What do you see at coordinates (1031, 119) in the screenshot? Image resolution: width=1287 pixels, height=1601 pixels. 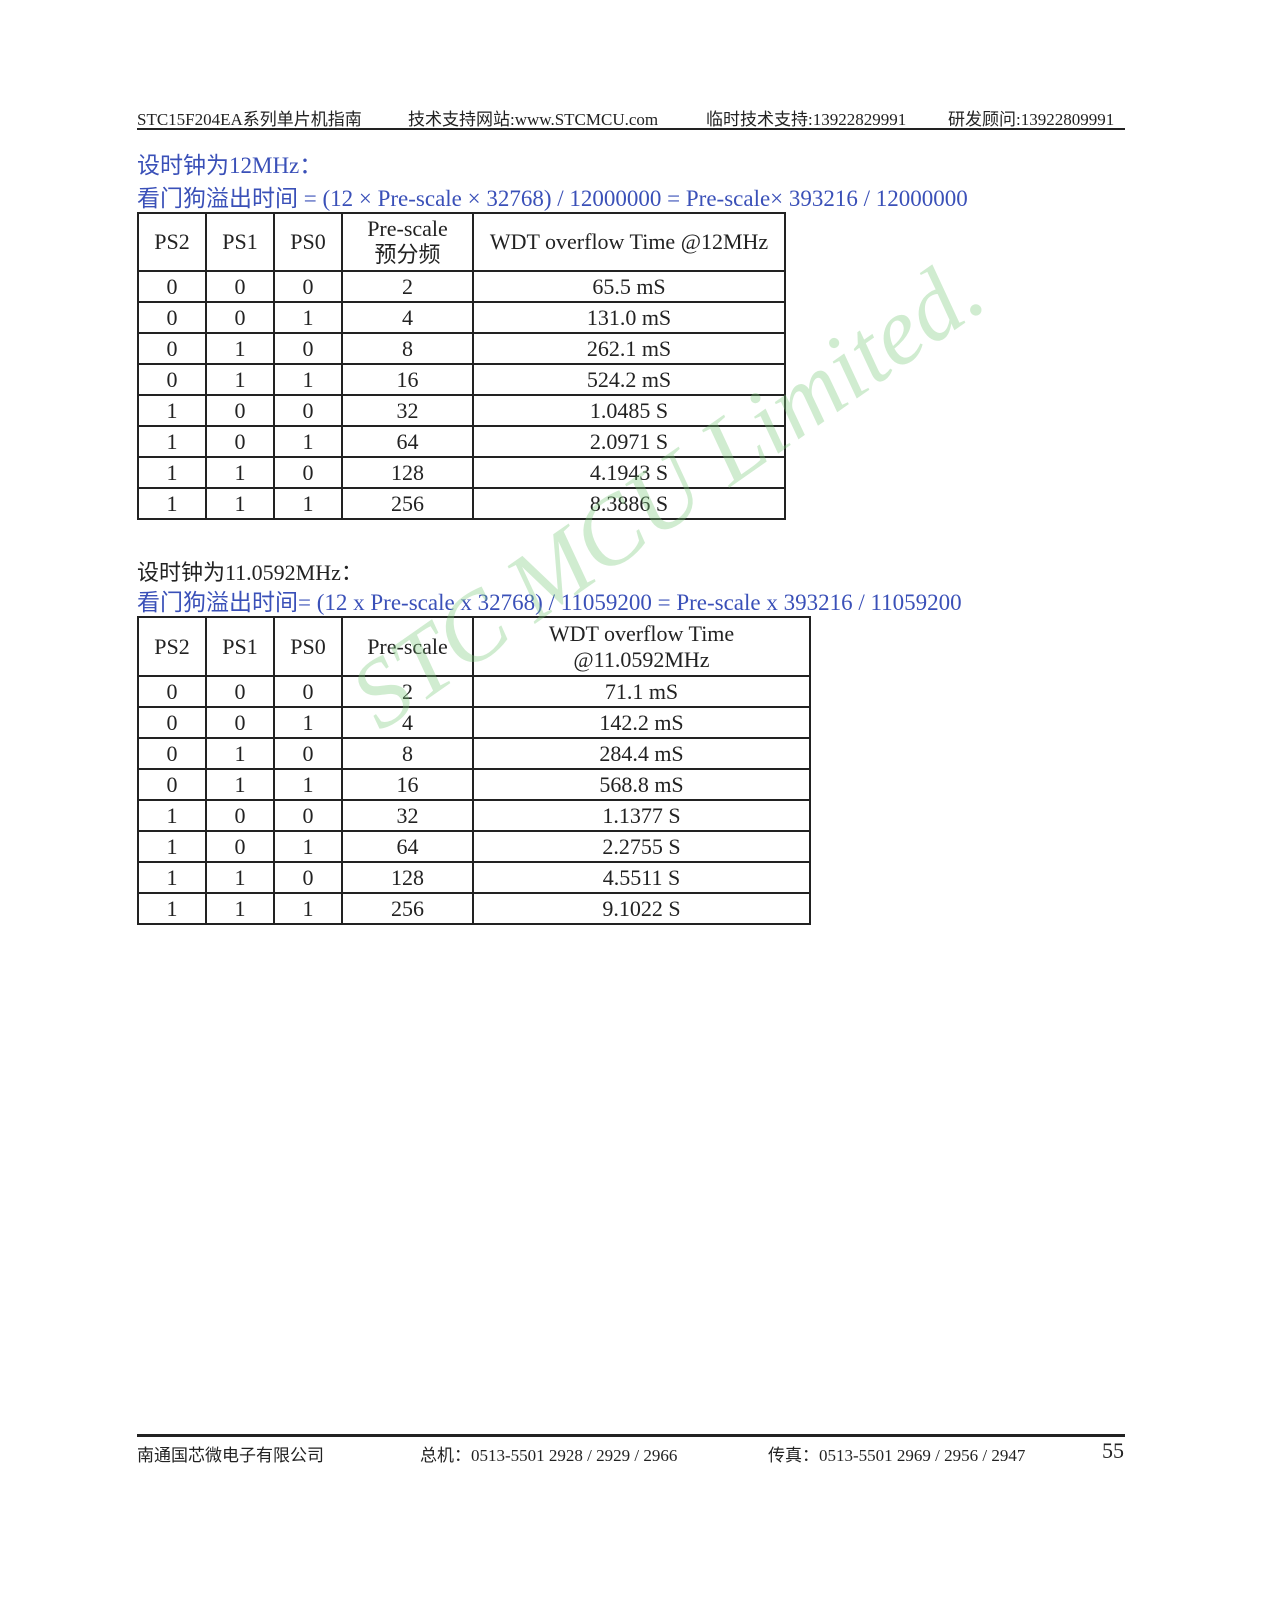 I see `header-consultant: 研发顾问:13922809991` at bounding box center [1031, 119].